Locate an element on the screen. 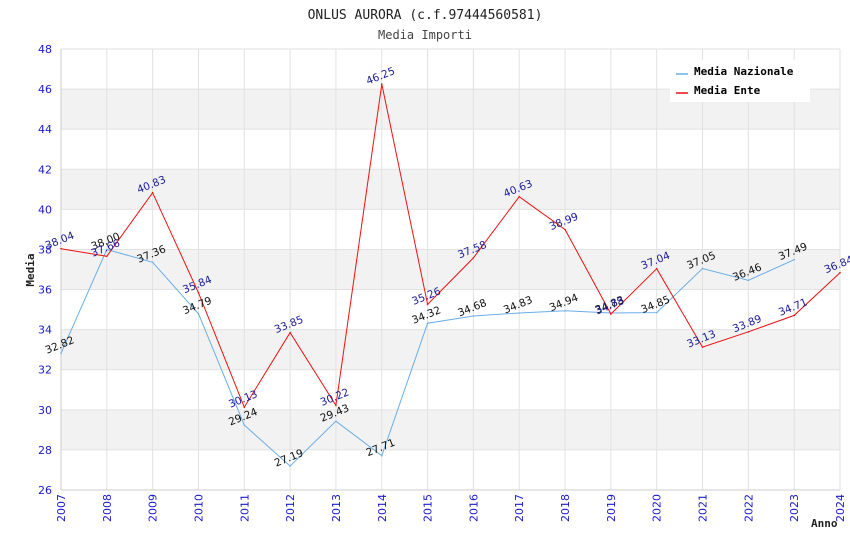 The width and height of the screenshot is (850, 550). x-tick-label: 2011 is located at coordinates (244, 508).